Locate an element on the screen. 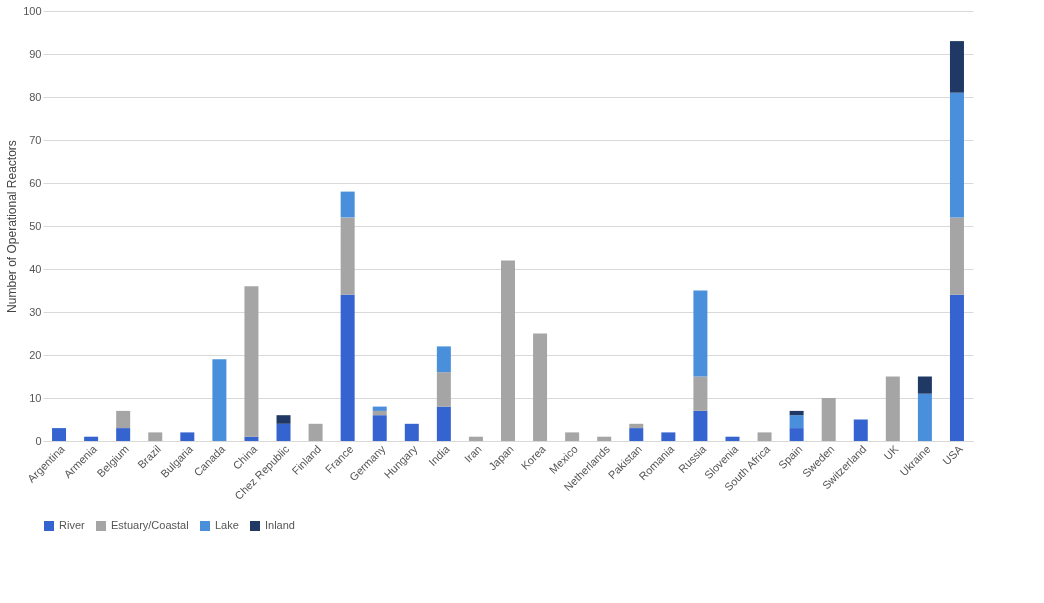  y-tick-label: 60 is located at coordinates (35, 182).